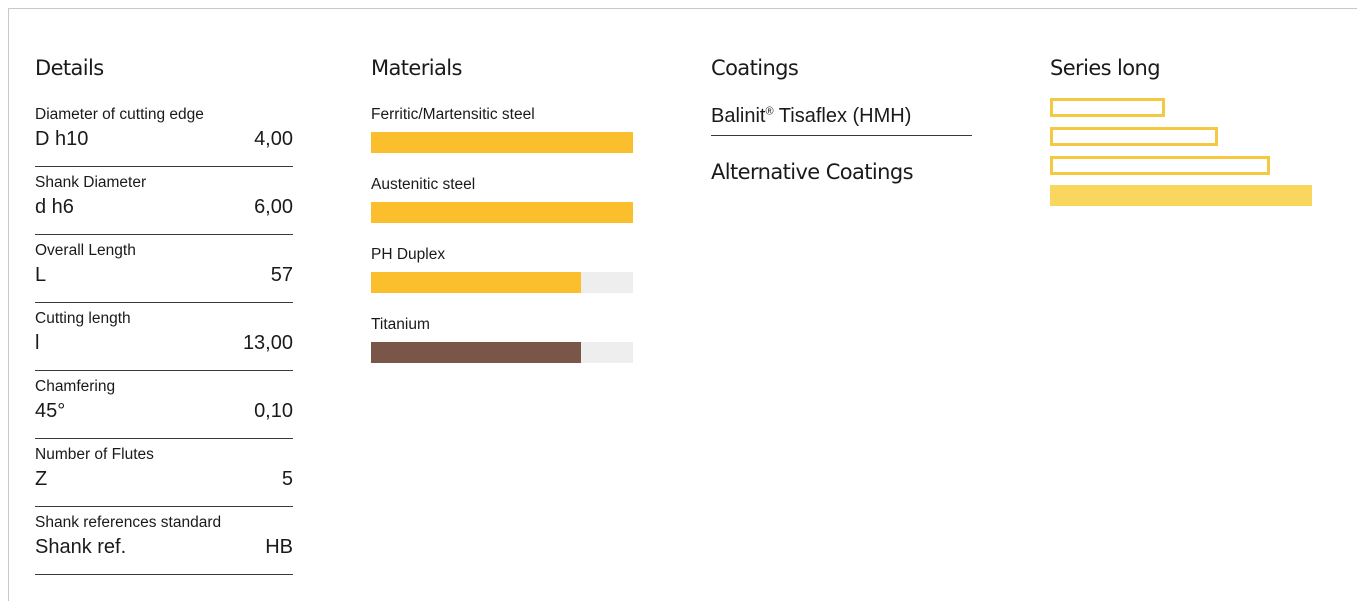 This screenshot has width=1357, height=601. What do you see at coordinates (287, 479) in the screenshot?
I see `detail-value: 5` at bounding box center [287, 479].